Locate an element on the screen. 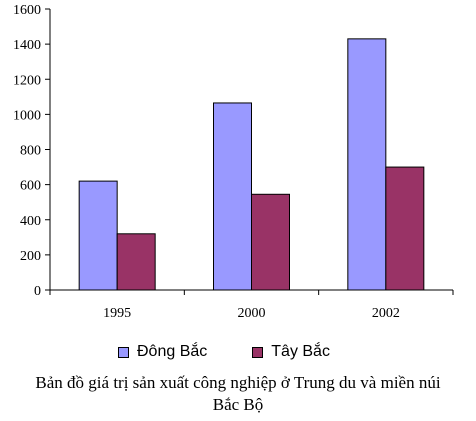 This screenshot has width=476, height=421. y-tick-label-1600: 1600 is located at coordinates (27, 10).